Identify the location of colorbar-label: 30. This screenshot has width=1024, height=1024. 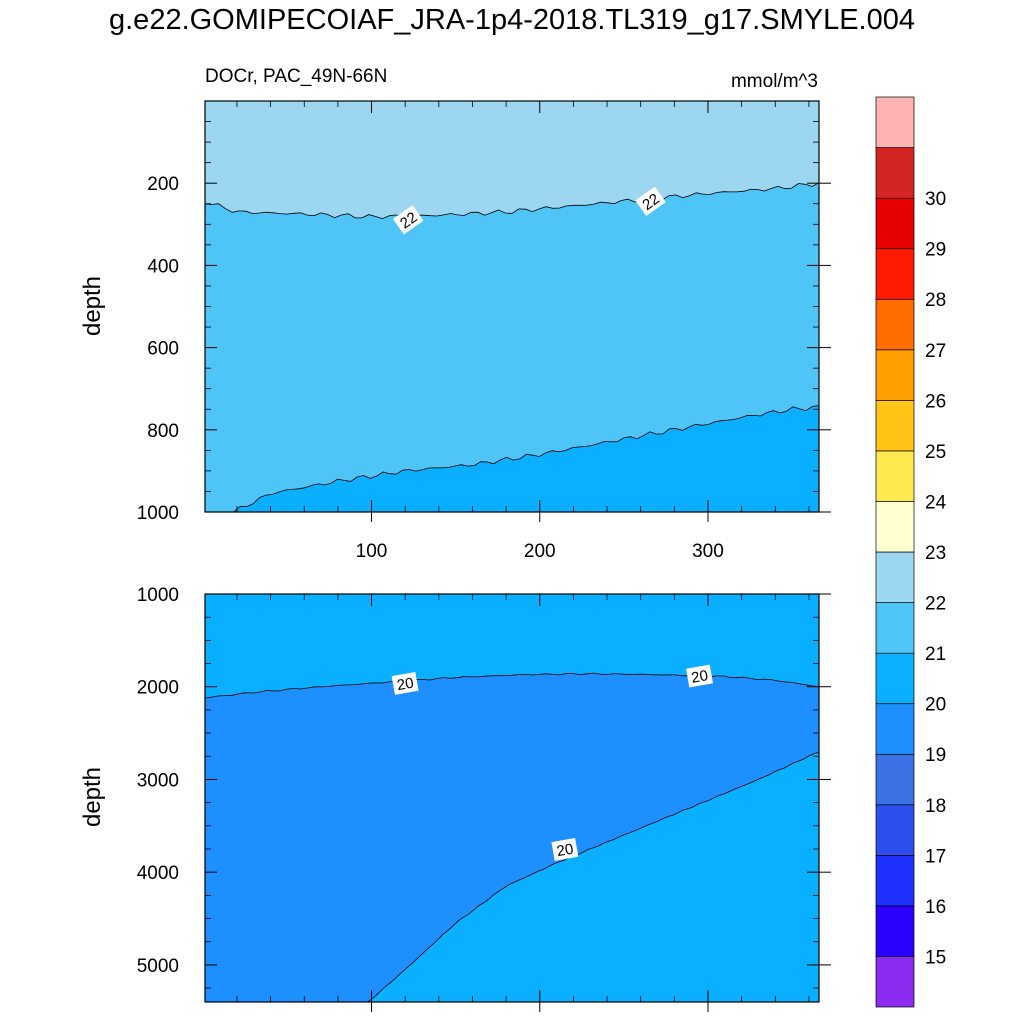
(935, 199).